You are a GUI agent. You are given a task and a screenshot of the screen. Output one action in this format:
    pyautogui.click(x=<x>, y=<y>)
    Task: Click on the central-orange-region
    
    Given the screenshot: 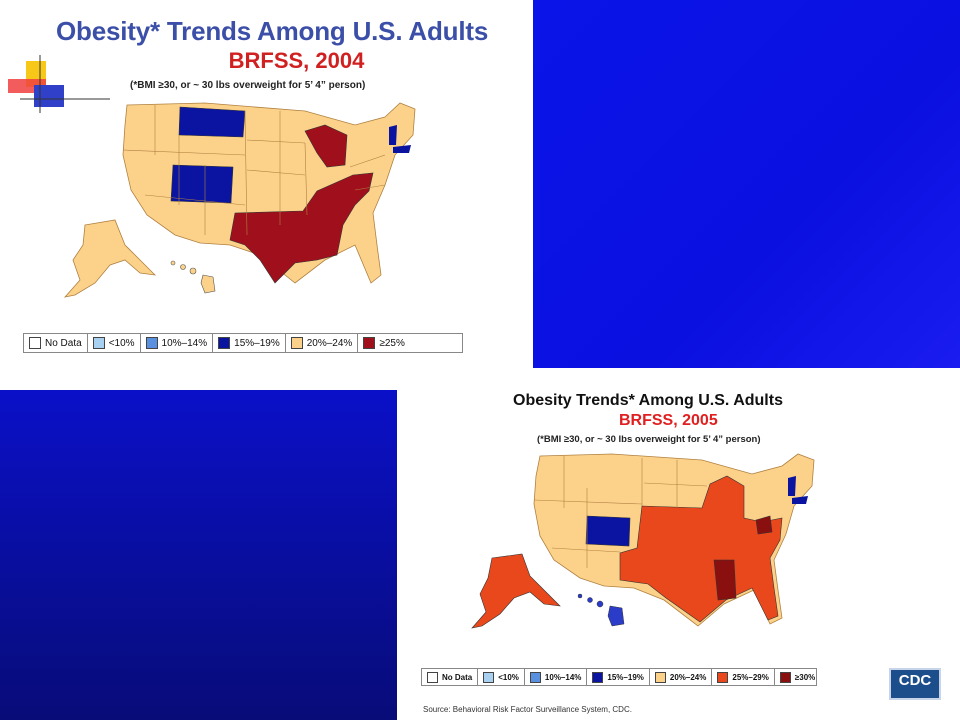 What is the action you would take?
    pyautogui.click(x=701, y=549)
    